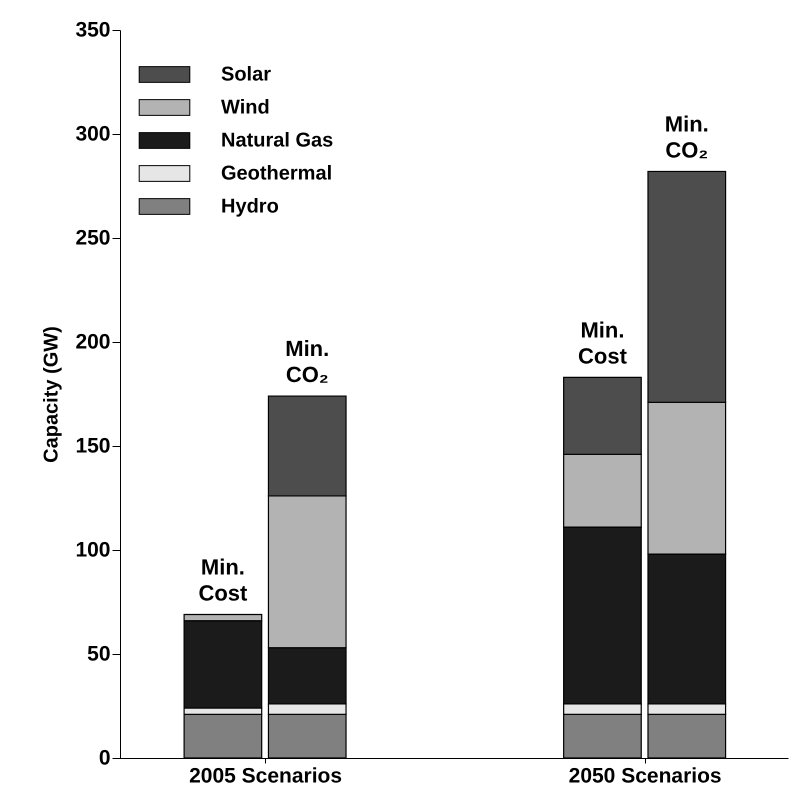  I want to click on text: 2050 Scenarios, so click(645, 776).